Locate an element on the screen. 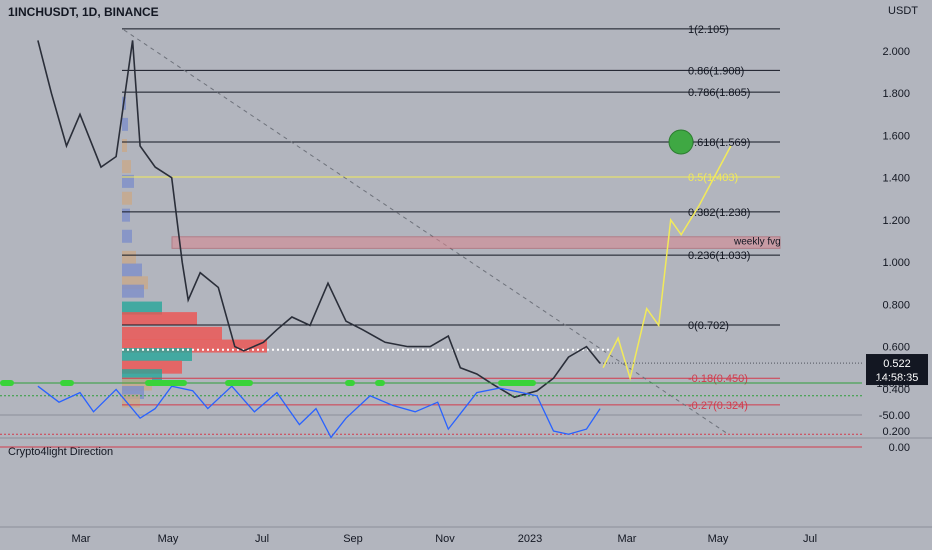  price-axis-tick: 2.000 is located at coordinates (896, 52).